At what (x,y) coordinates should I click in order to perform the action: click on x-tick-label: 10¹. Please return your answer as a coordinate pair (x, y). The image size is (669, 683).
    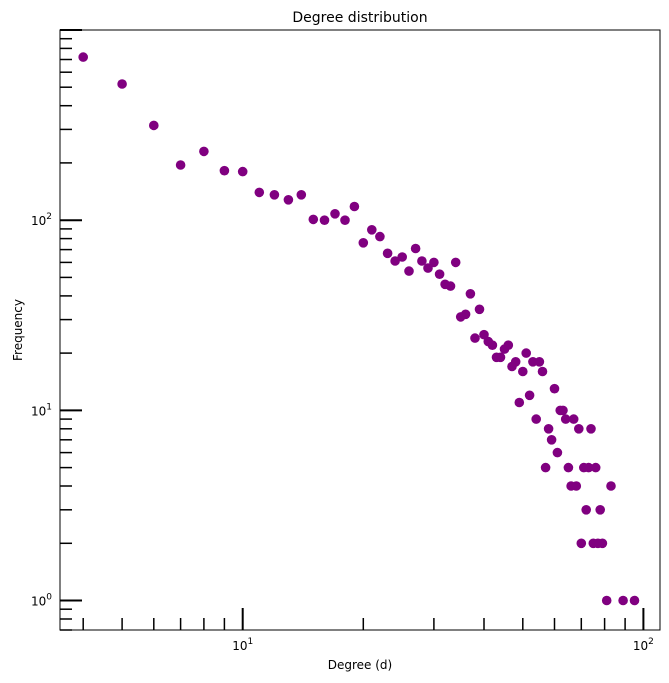
    Looking at the image, I should click on (242, 645).